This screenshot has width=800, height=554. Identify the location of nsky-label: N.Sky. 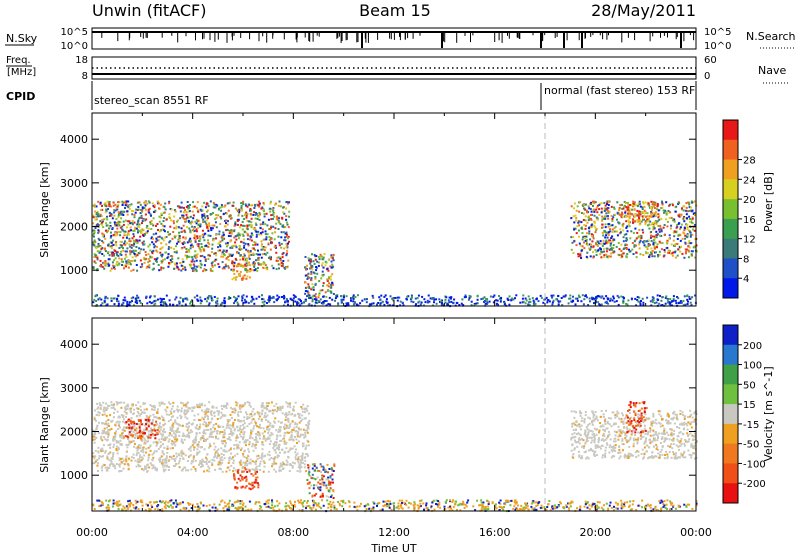
(22, 38).